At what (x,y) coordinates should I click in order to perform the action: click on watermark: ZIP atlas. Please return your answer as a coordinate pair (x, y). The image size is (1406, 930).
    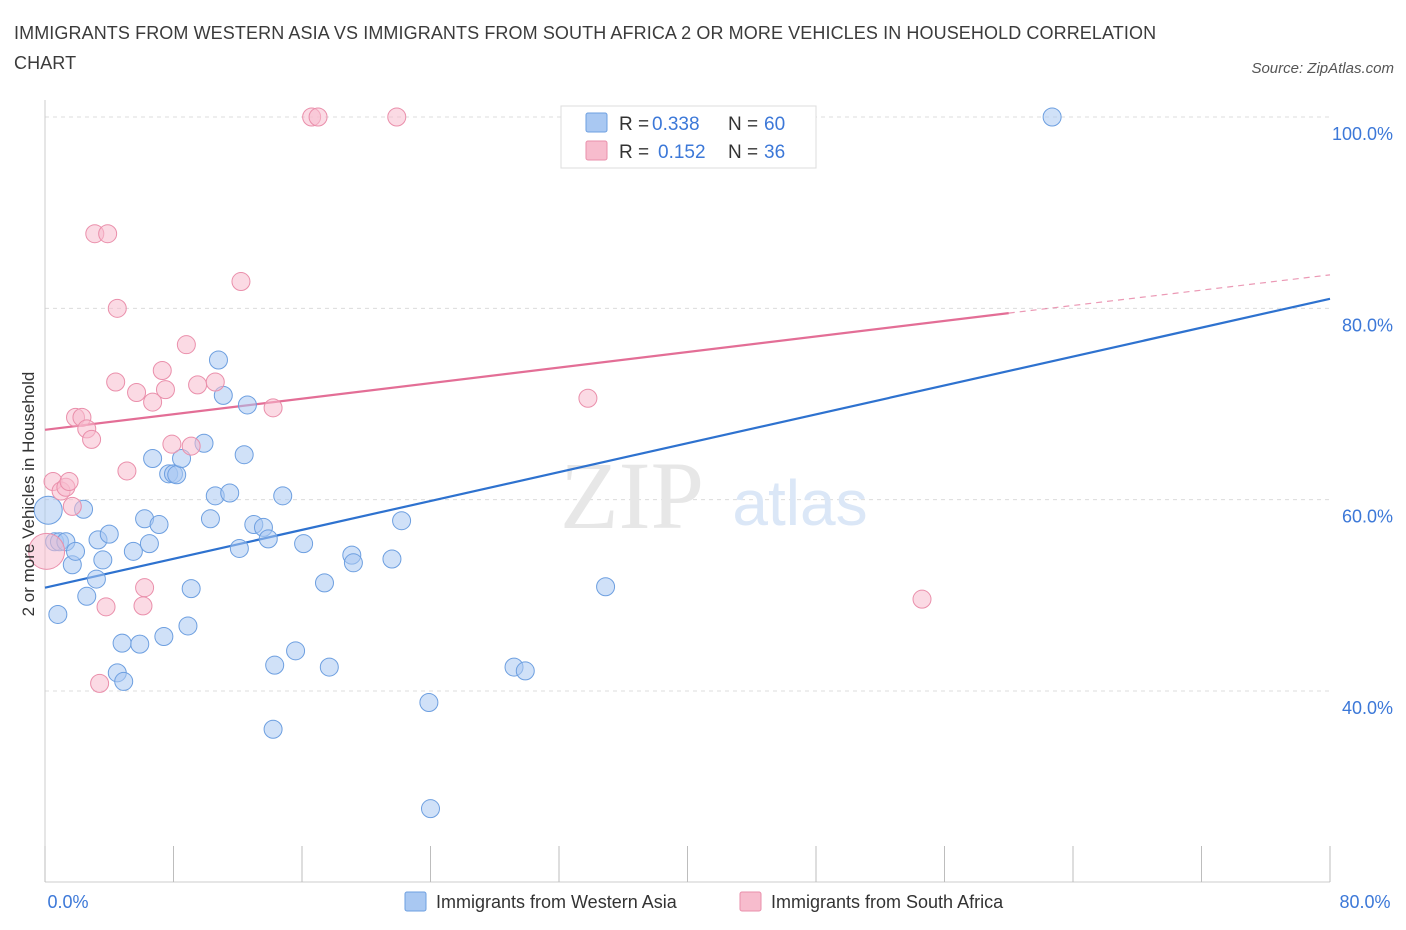
    Looking at the image, I should click on (714, 495).